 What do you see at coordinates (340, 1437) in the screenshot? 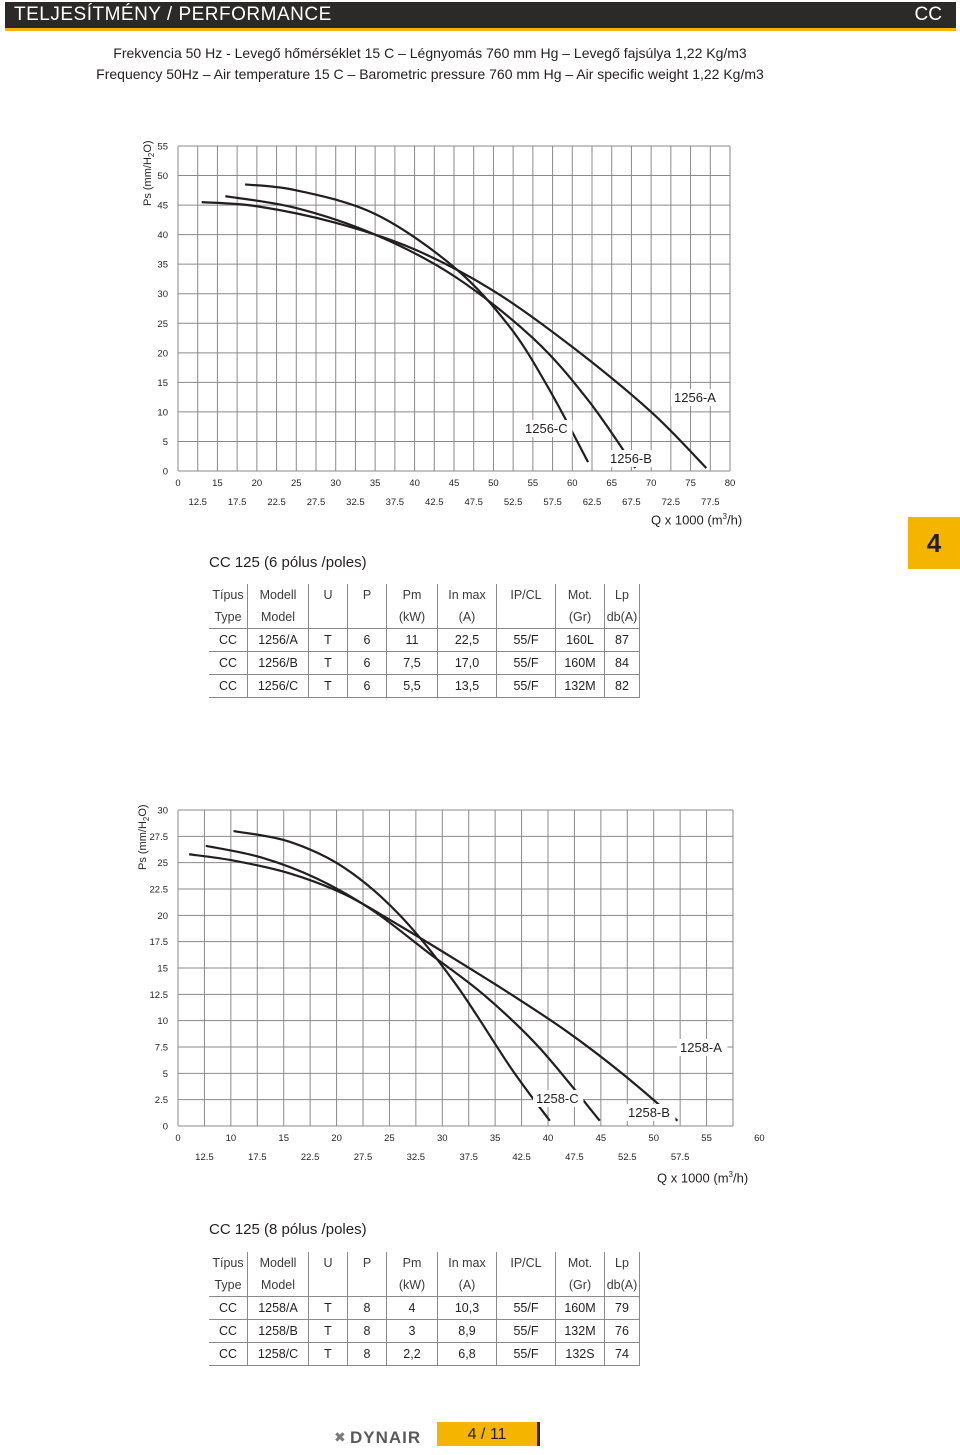
I see `dynair-x-icon: ✖` at bounding box center [340, 1437].